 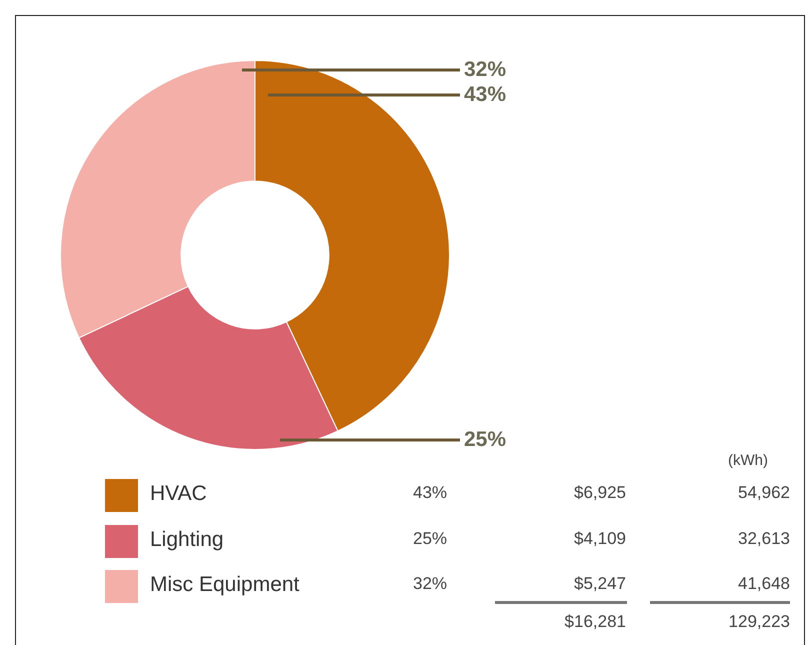 I want to click on legend-label: Lighting, so click(x=187, y=540).